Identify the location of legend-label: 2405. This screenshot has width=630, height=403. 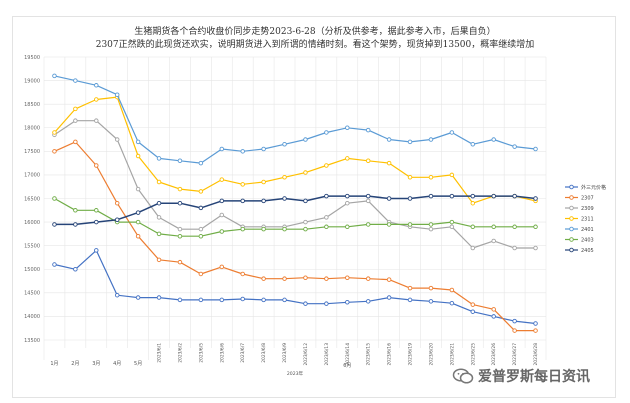
(587, 251).